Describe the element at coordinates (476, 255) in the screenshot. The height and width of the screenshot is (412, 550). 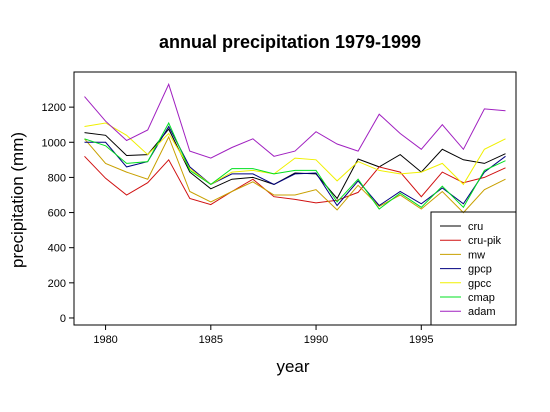
I see `legend-label-mw: mw` at that location.